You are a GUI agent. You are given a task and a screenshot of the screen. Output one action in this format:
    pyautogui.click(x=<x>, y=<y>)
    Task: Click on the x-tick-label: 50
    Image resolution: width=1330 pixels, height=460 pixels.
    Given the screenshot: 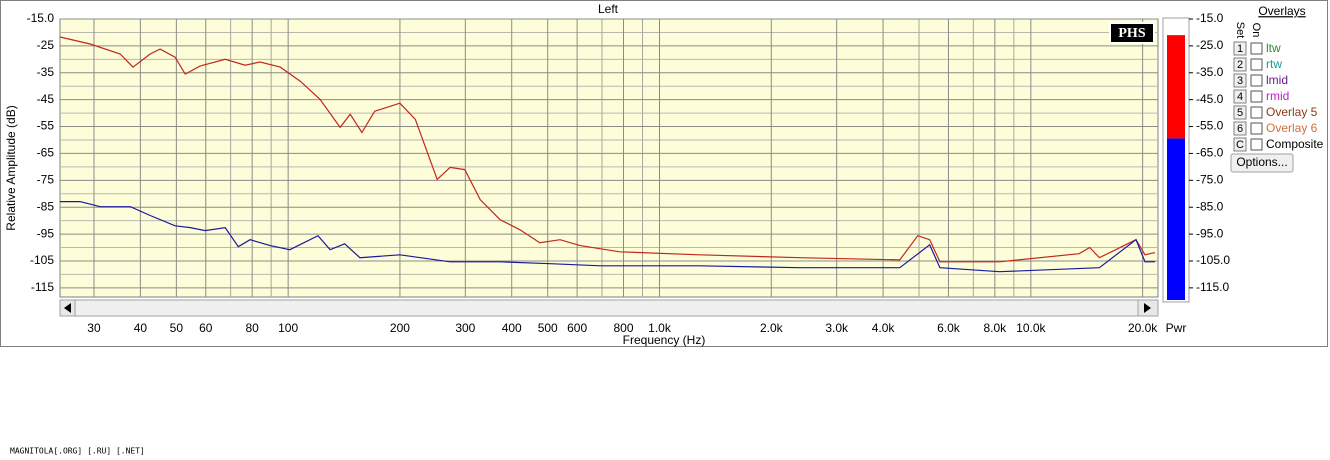 What is the action you would take?
    pyautogui.click(x=177, y=328)
    